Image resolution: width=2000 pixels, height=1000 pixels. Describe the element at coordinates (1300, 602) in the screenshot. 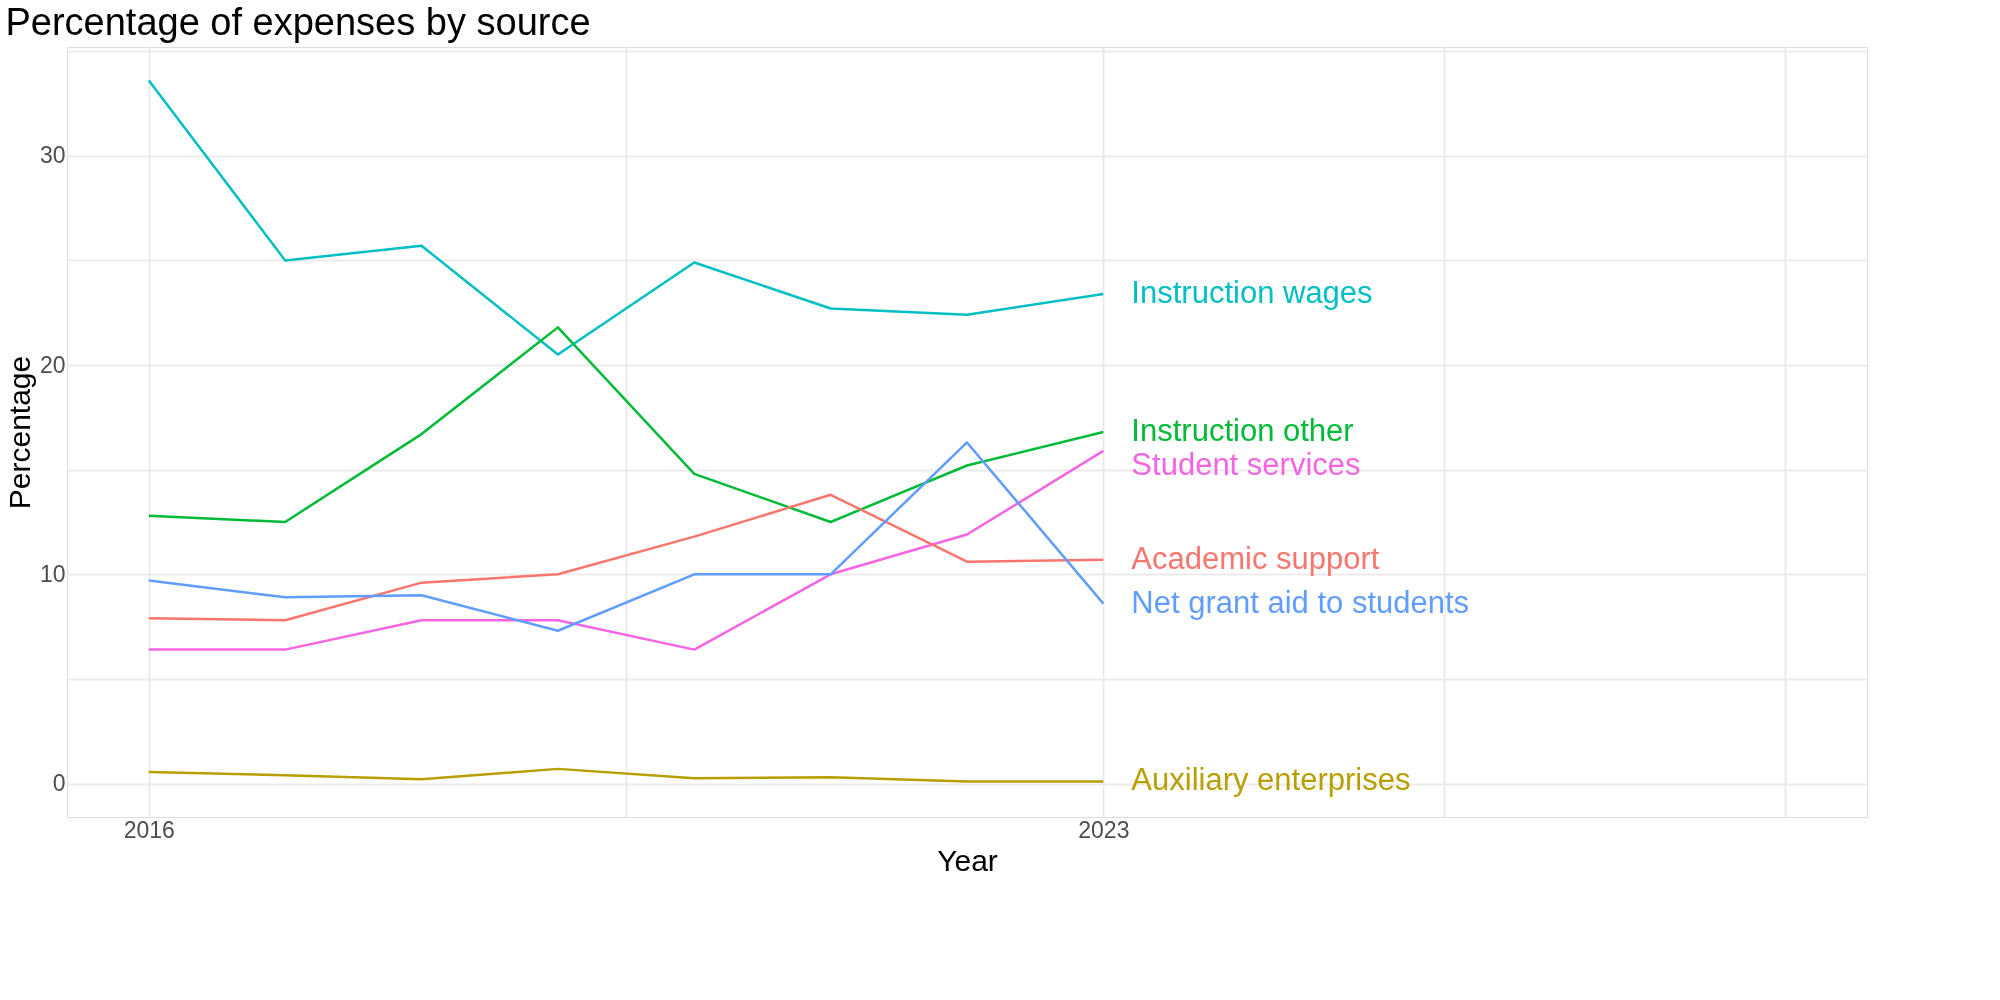

I see `series-label: Net grant aid to students` at that location.